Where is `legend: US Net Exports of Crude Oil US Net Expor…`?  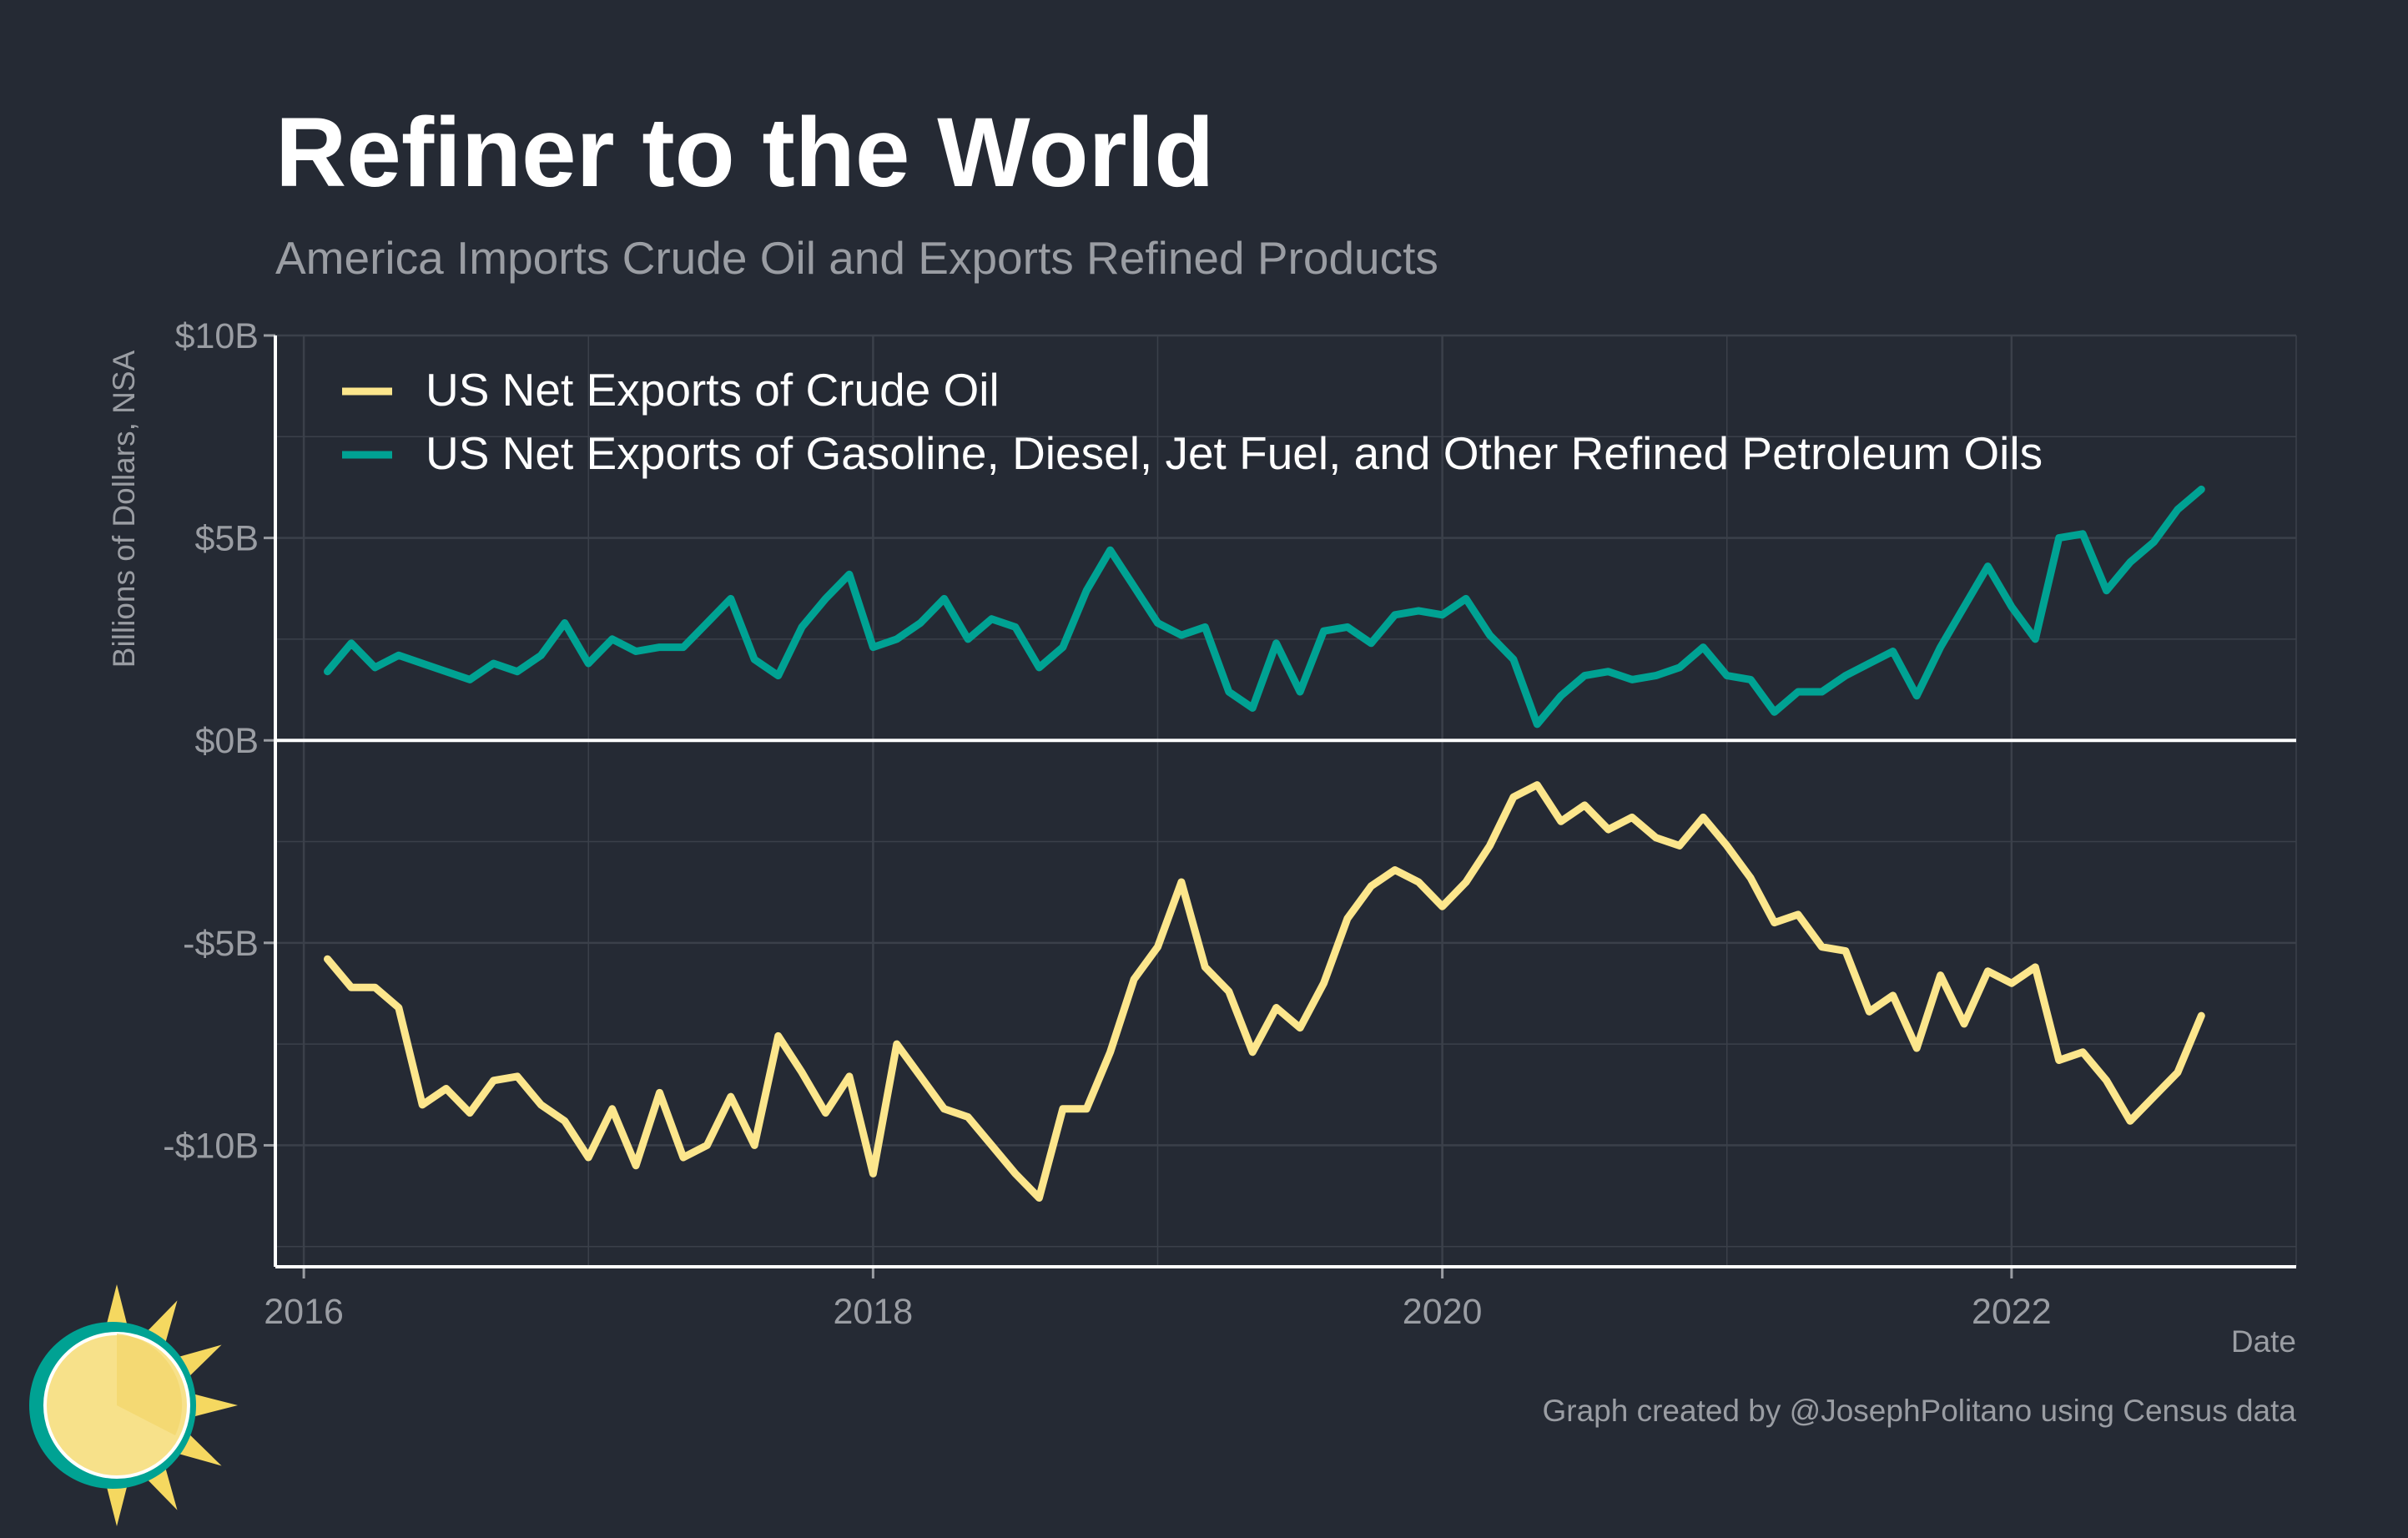 legend: US Net Exports of Crude Oil US Net Expor… is located at coordinates (1192, 421).